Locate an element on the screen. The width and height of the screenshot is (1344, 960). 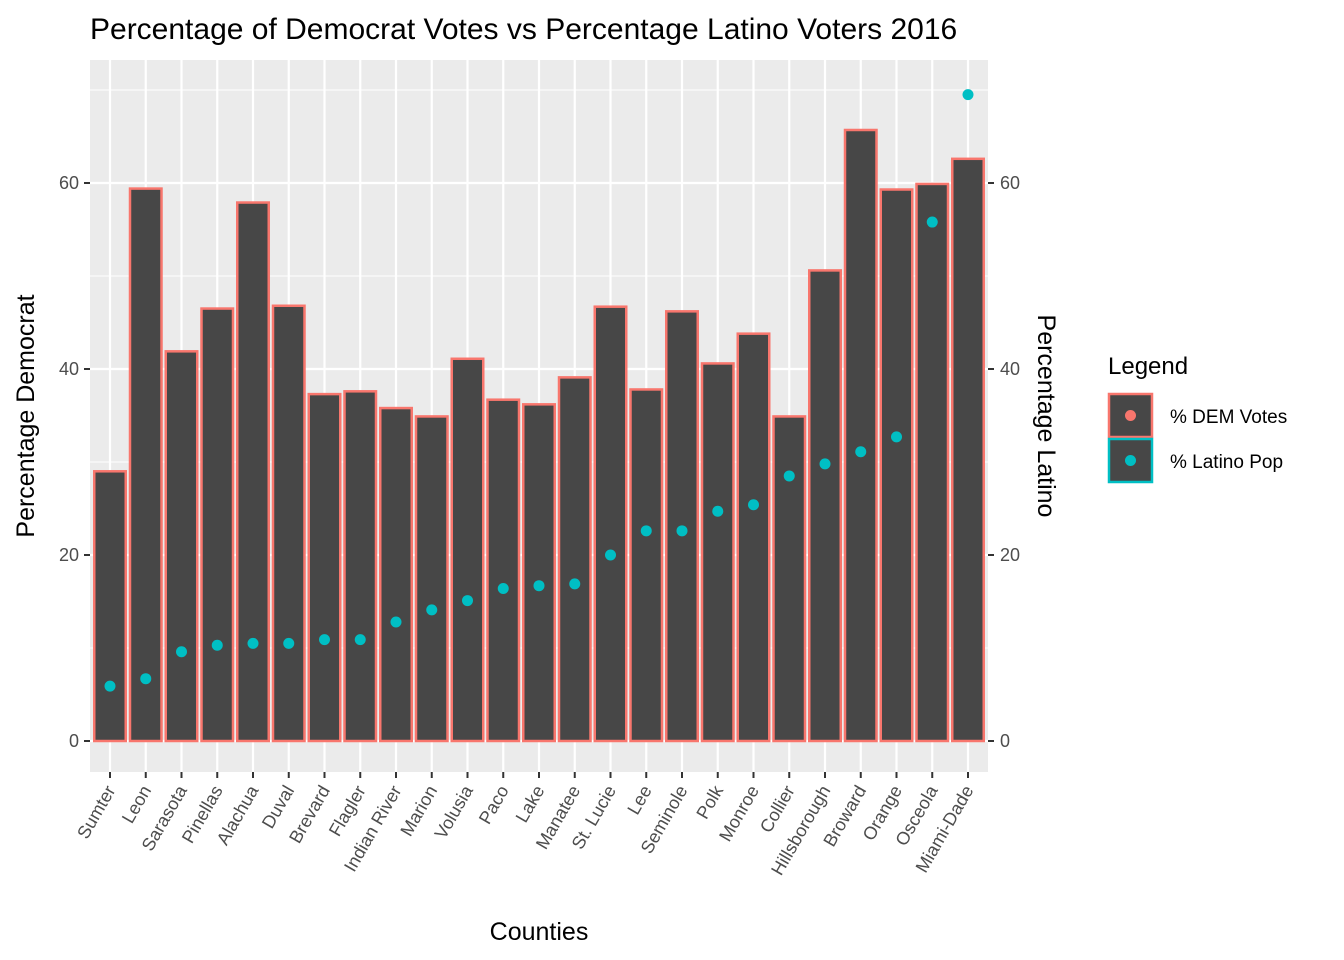
y-tick-label: 20 is located at coordinates (69, 555).